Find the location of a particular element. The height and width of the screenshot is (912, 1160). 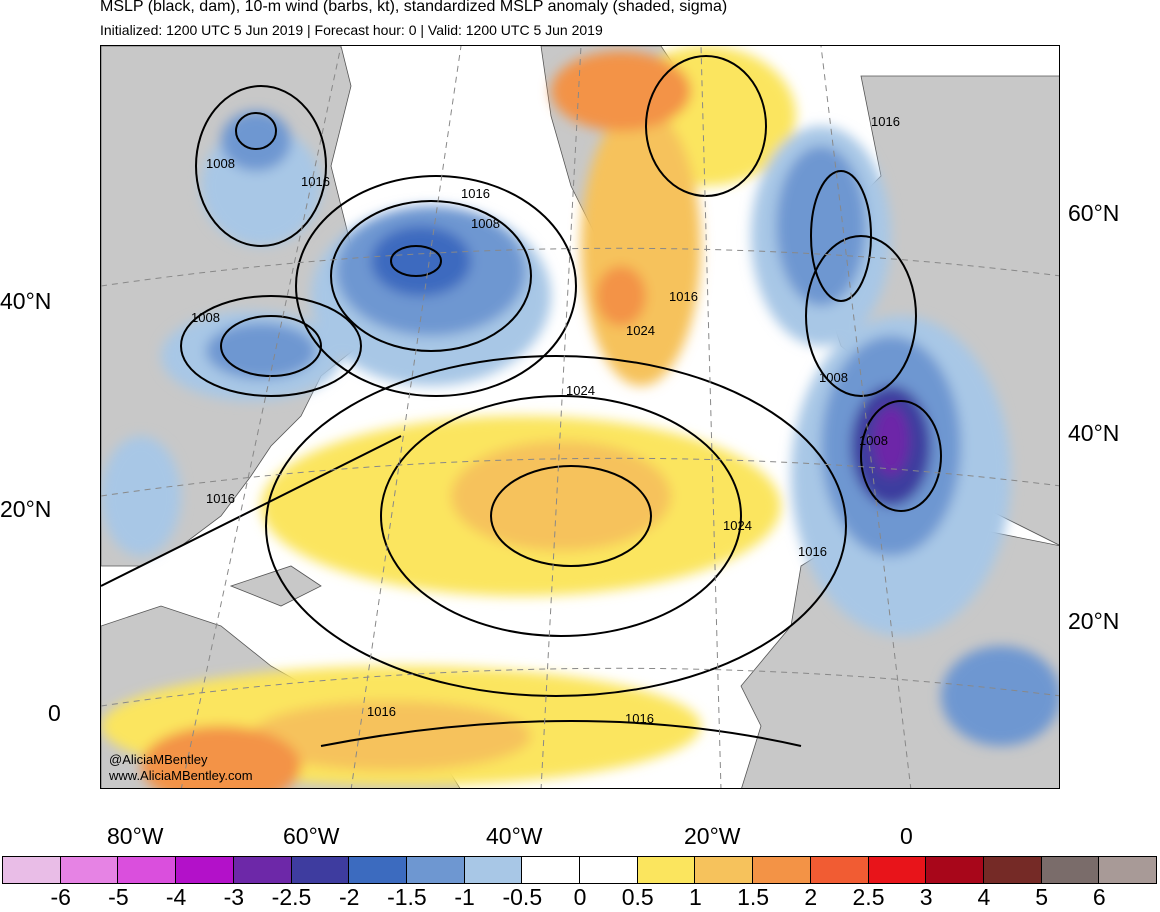

colorbar-tick-label: 0.5 is located at coordinates (637, 897).